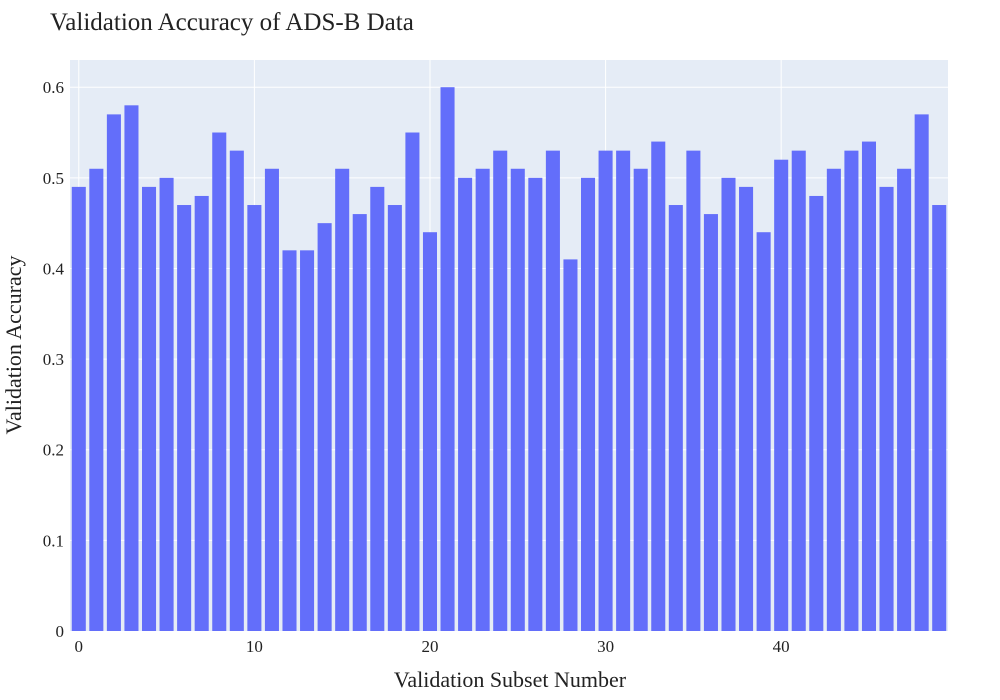 This screenshot has height=700, width=1000. I want to click on x-axis-ticks: 0 10 20 30 40, so click(432, 646).